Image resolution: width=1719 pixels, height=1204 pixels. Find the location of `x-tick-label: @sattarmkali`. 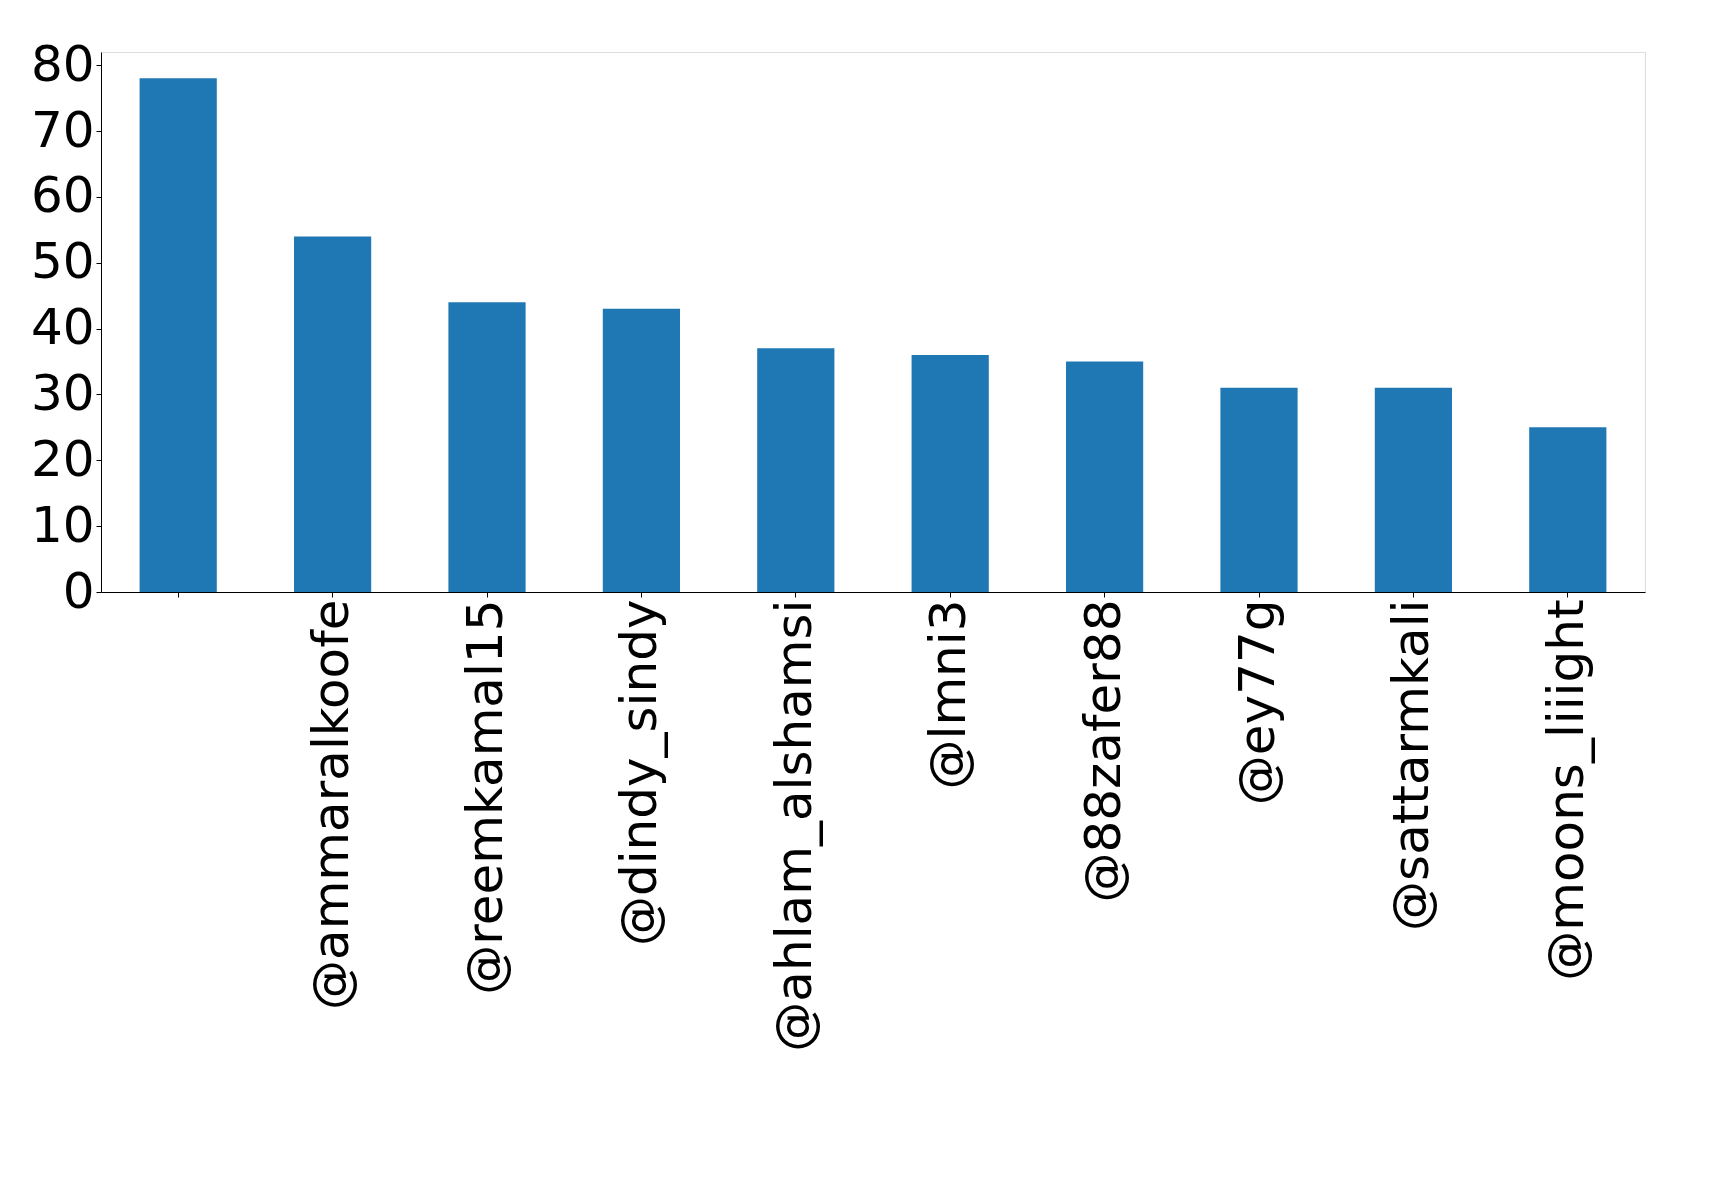

x-tick-label: @sattarmkali is located at coordinates (1411, 765).